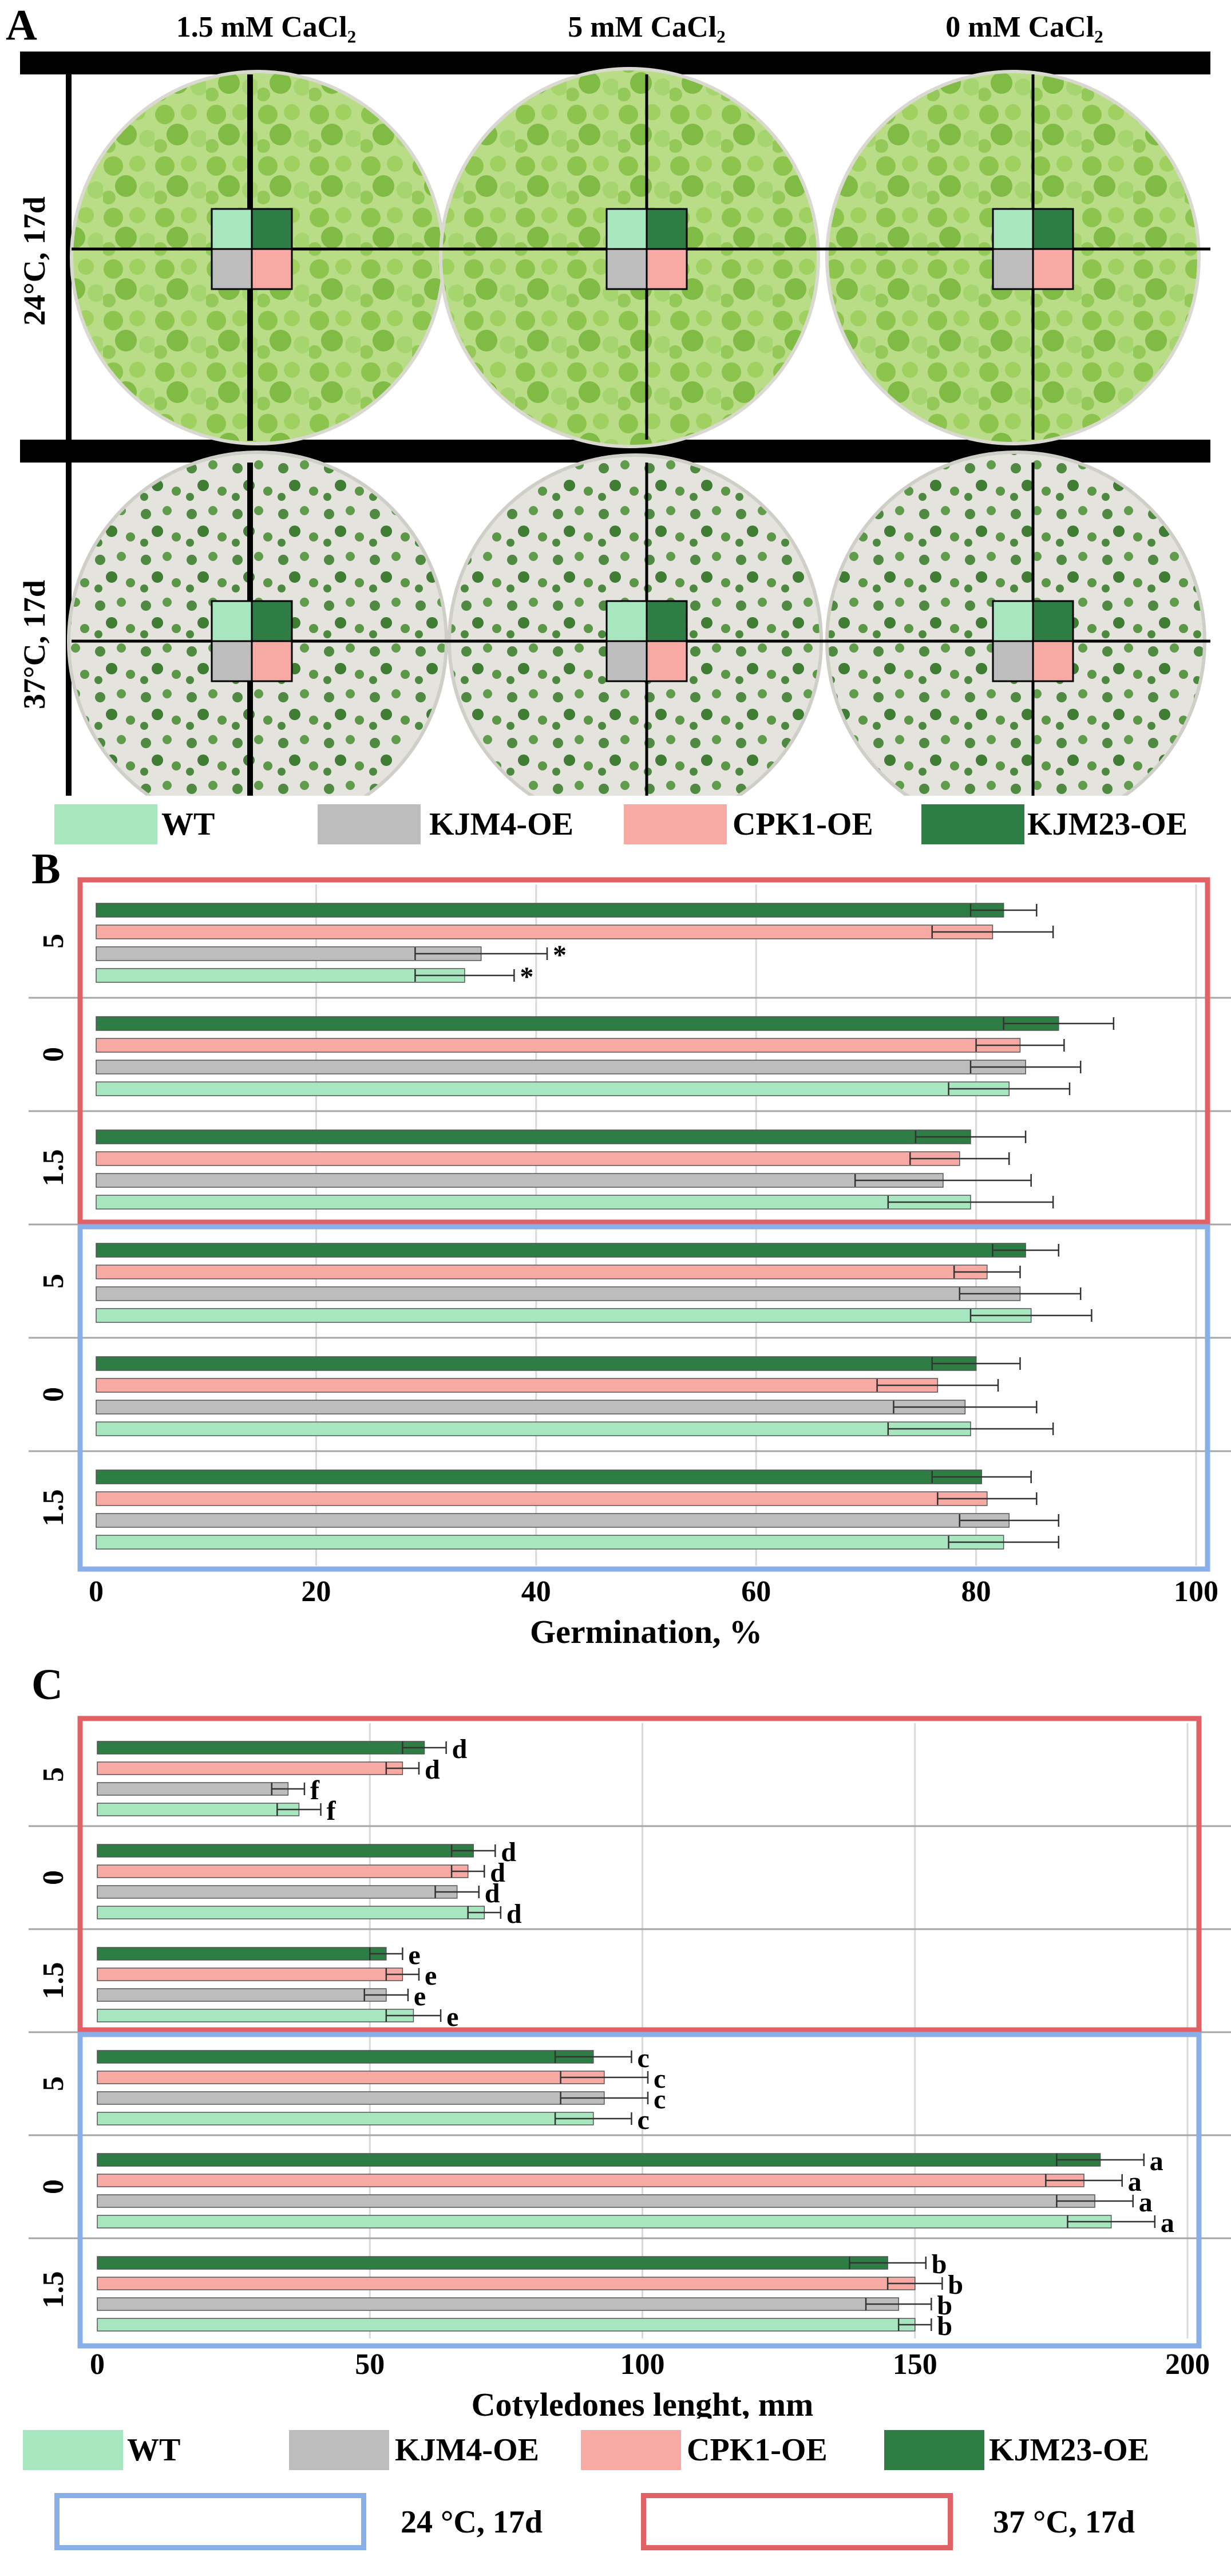  Describe the element at coordinates (501, 824) in the screenshot. I see `legend-label-kjm4: KJM4-OE` at that location.